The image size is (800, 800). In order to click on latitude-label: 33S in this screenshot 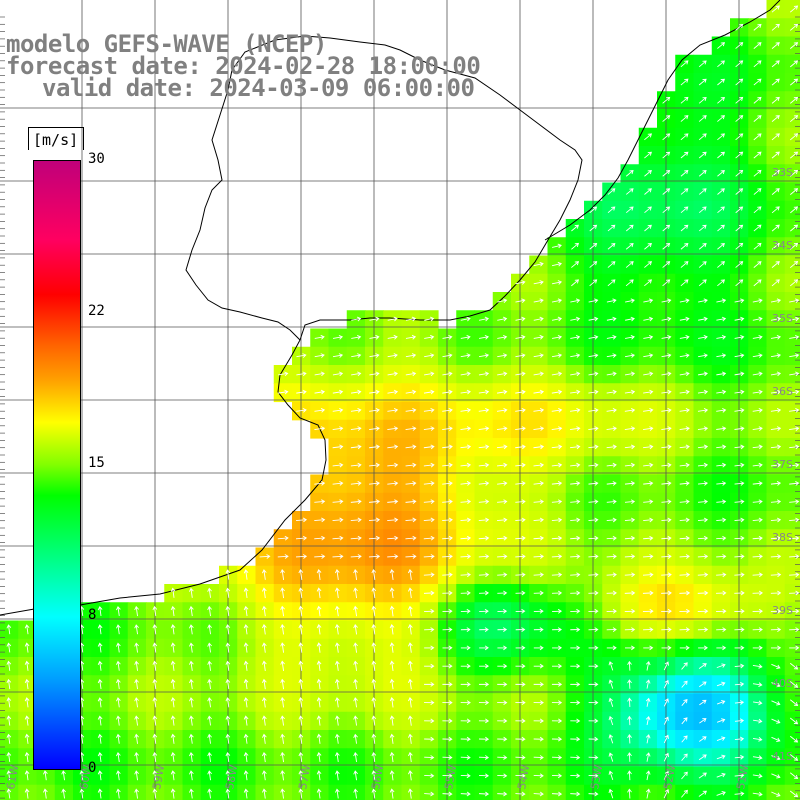, I will do `click(782, 172)`.